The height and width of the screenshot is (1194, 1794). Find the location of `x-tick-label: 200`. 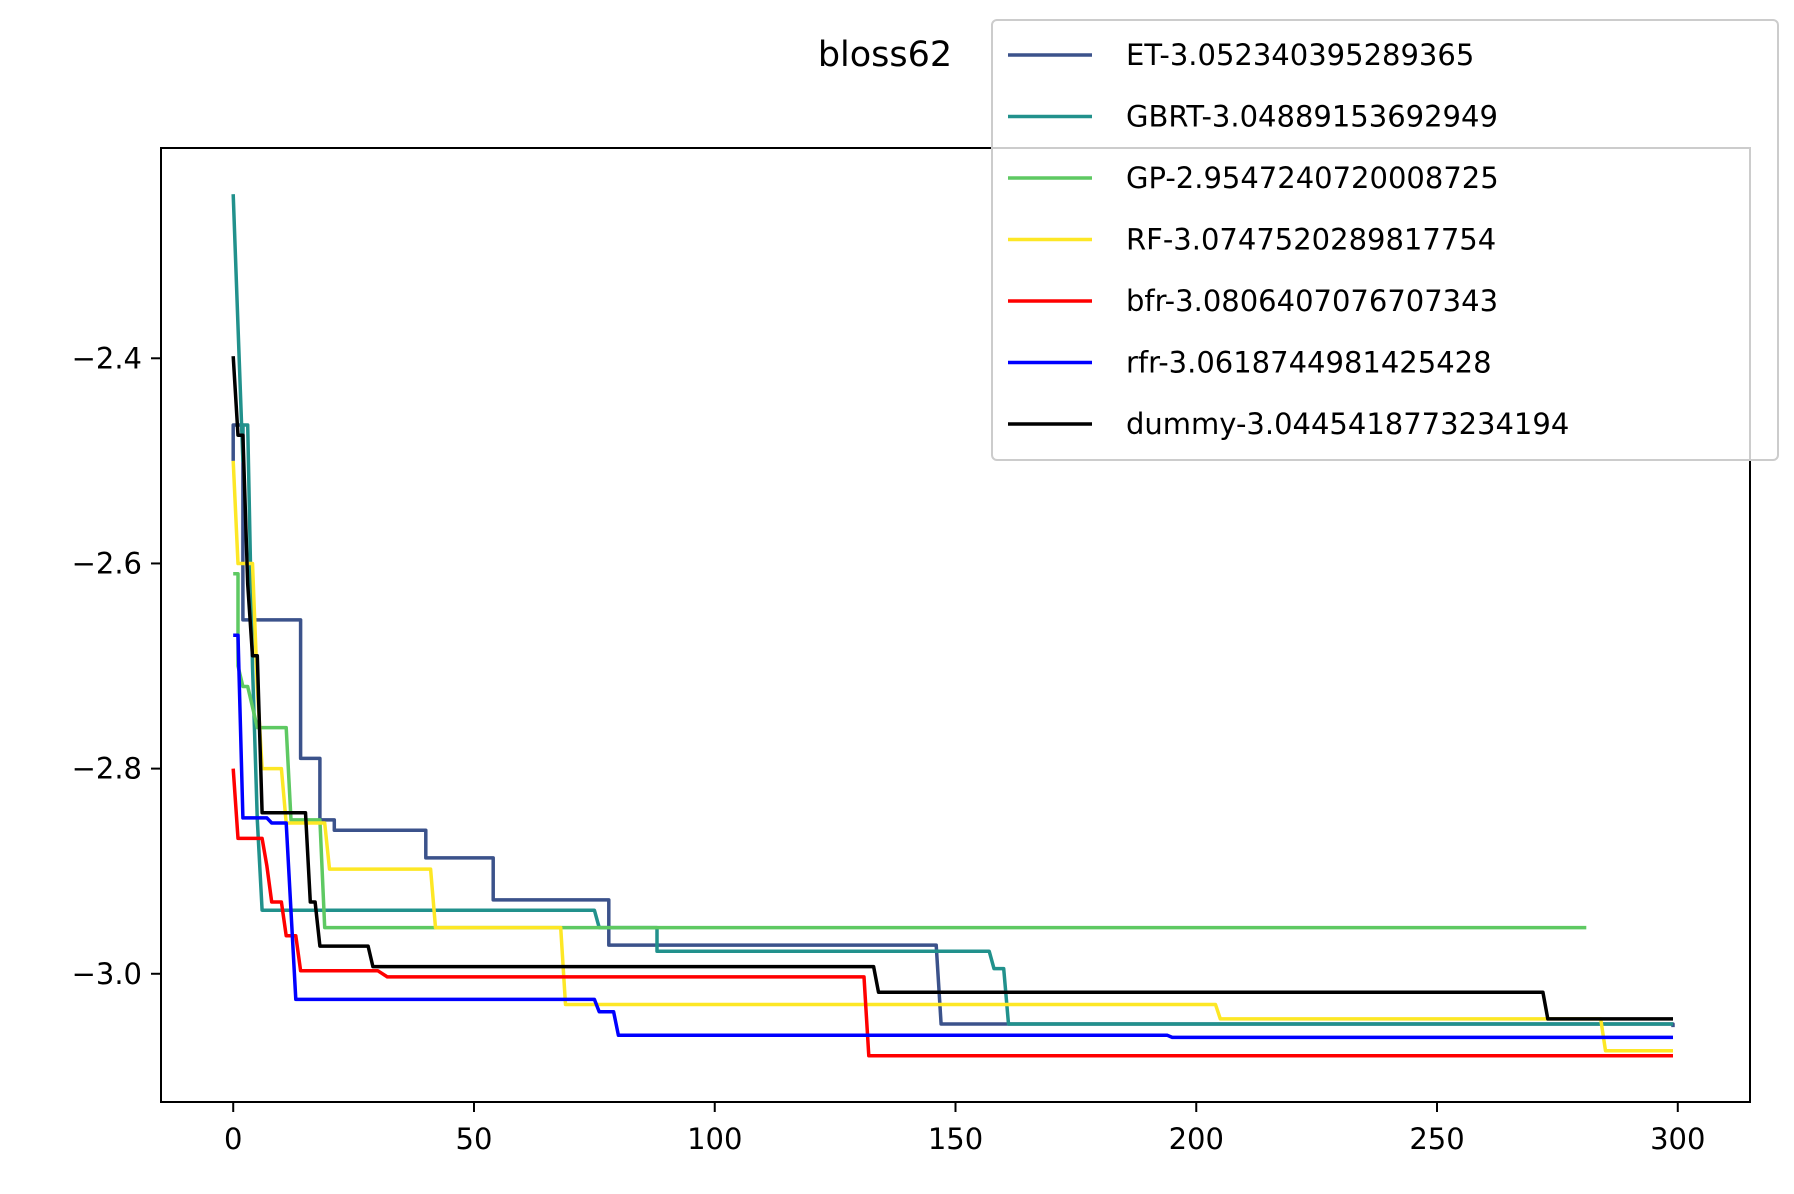

x-tick-label: 200 is located at coordinates (1196, 1139).